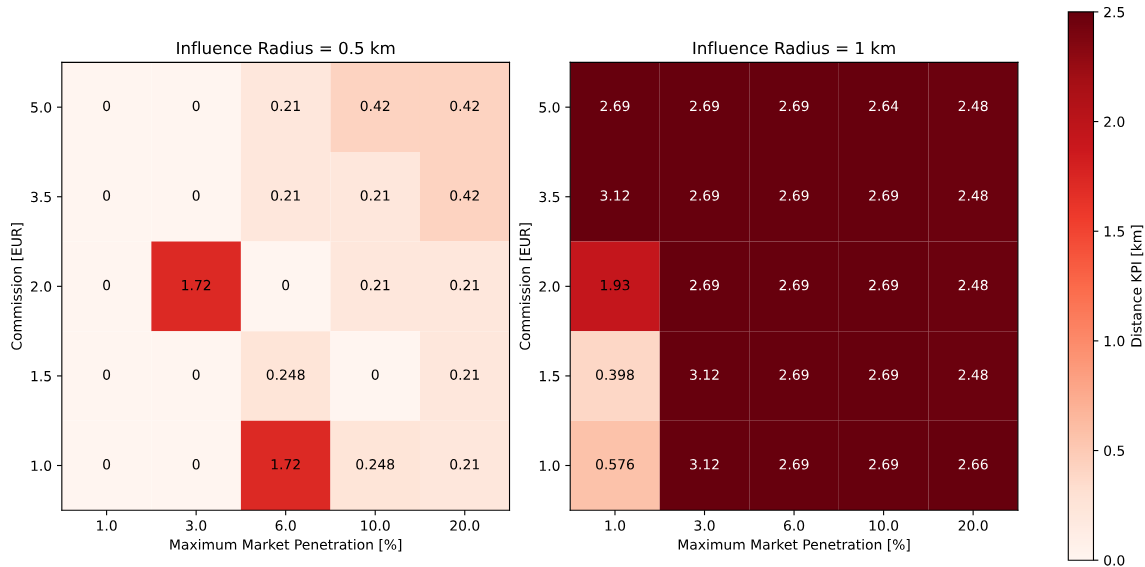  I want to click on data-label: 2.66, so click(973, 464).